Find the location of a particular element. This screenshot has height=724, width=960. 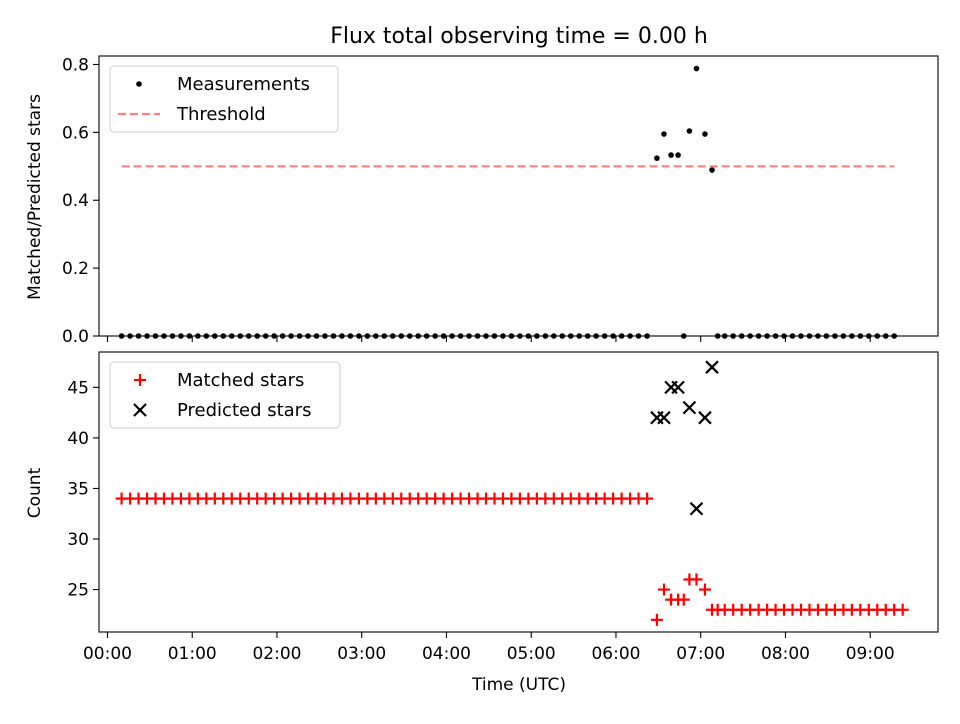

top-legend-frame is located at coordinates (224, 99).